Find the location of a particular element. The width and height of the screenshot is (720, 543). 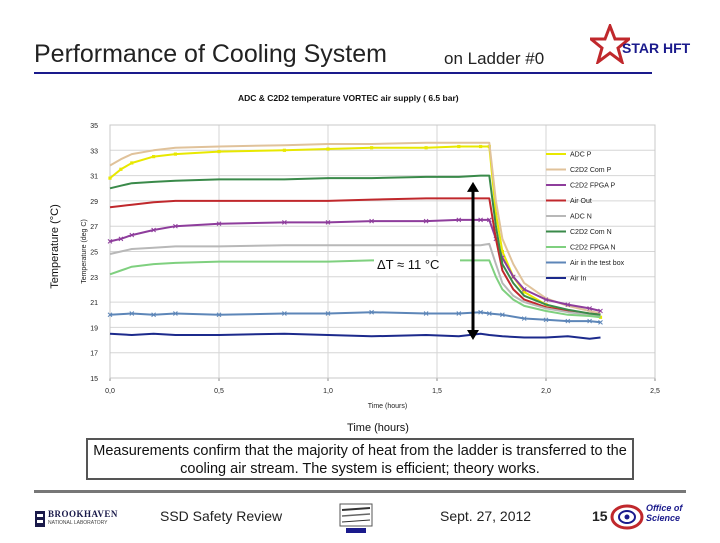

legend-entry: ADC N is located at coordinates (569, 217).